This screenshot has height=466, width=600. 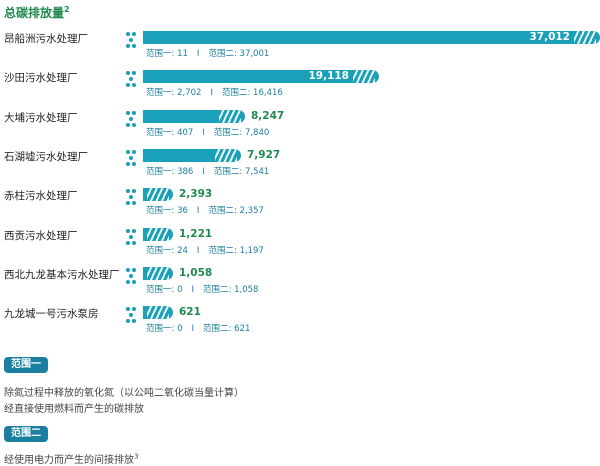 I want to click on scope1-value: 407, so click(x=185, y=133).